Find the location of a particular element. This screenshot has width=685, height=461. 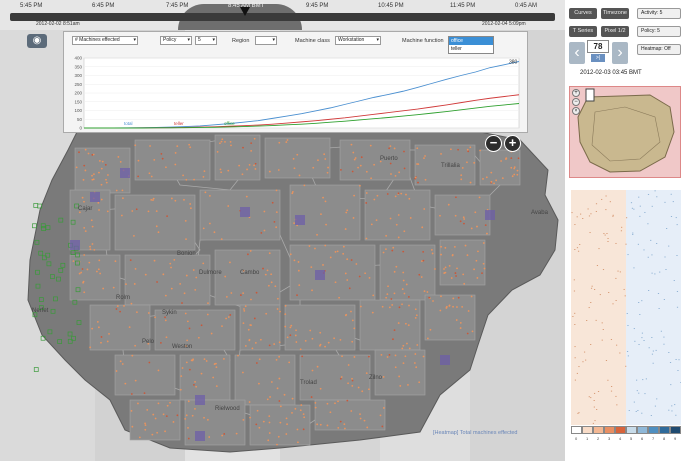

policy-number-select: 5 ▾ is located at coordinates (206, 40).